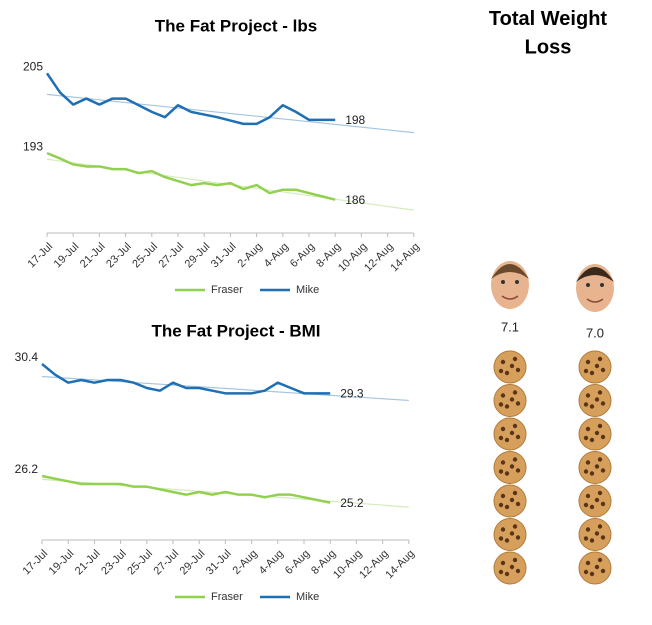 This screenshot has height=625, width=652. I want to click on panel: 7.1 7.0, so click(552, 423).